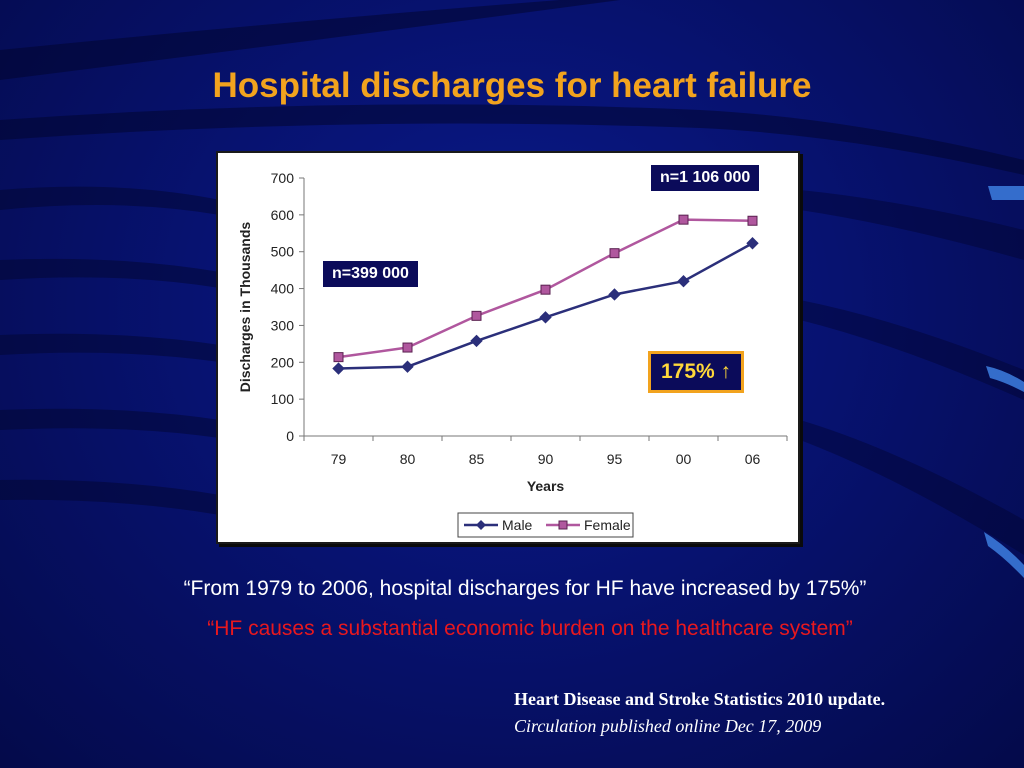 This screenshot has height=768, width=1024. What do you see at coordinates (481, 525) in the screenshot?
I see `legend-marker-male` at bounding box center [481, 525].